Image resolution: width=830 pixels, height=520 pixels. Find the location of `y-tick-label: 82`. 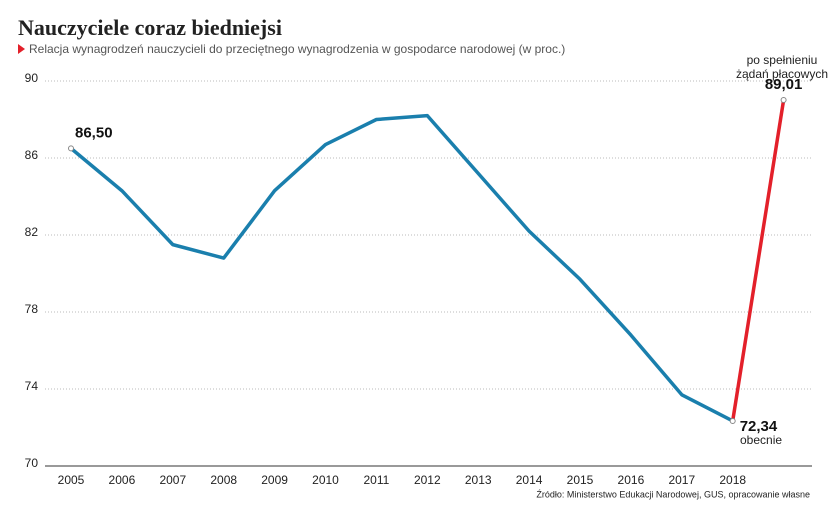

y-tick-label: 82 is located at coordinates (32, 232).